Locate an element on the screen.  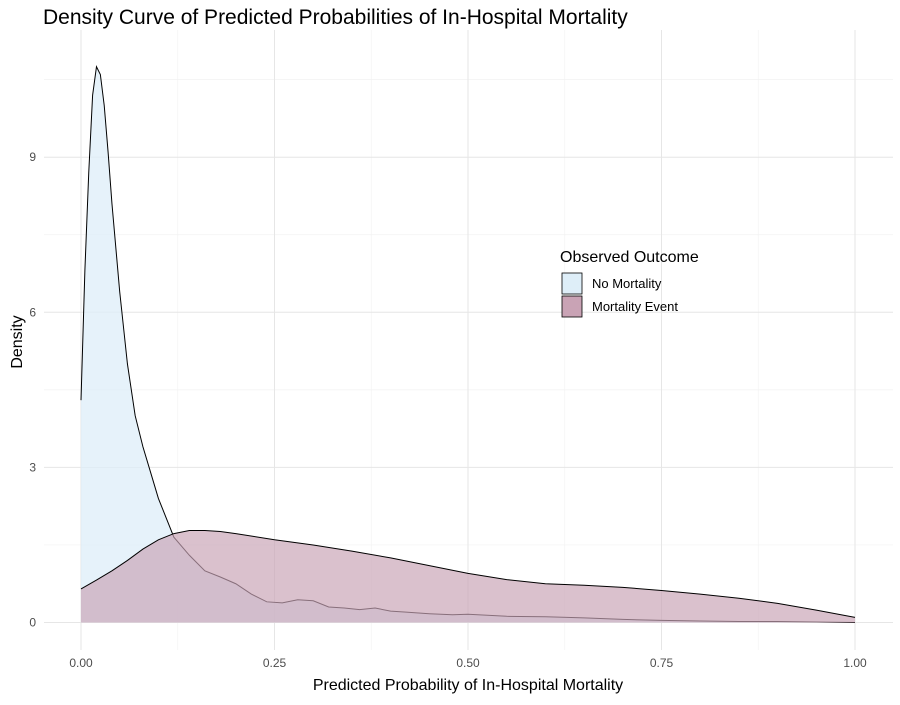
density-area-mortality-event is located at coordinates (468, 576).